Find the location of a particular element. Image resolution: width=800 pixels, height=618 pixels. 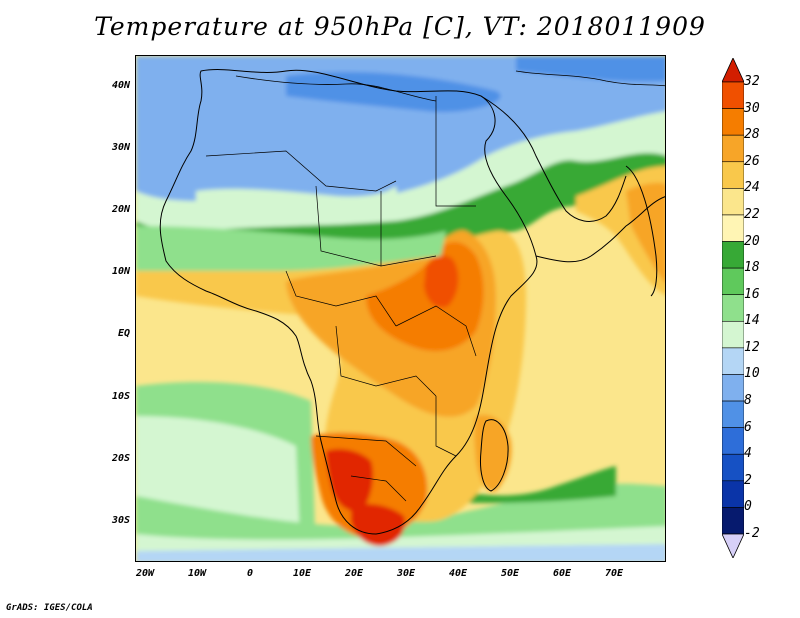

colorbar-tick-label: 0 is located at coordinates (748, 507).